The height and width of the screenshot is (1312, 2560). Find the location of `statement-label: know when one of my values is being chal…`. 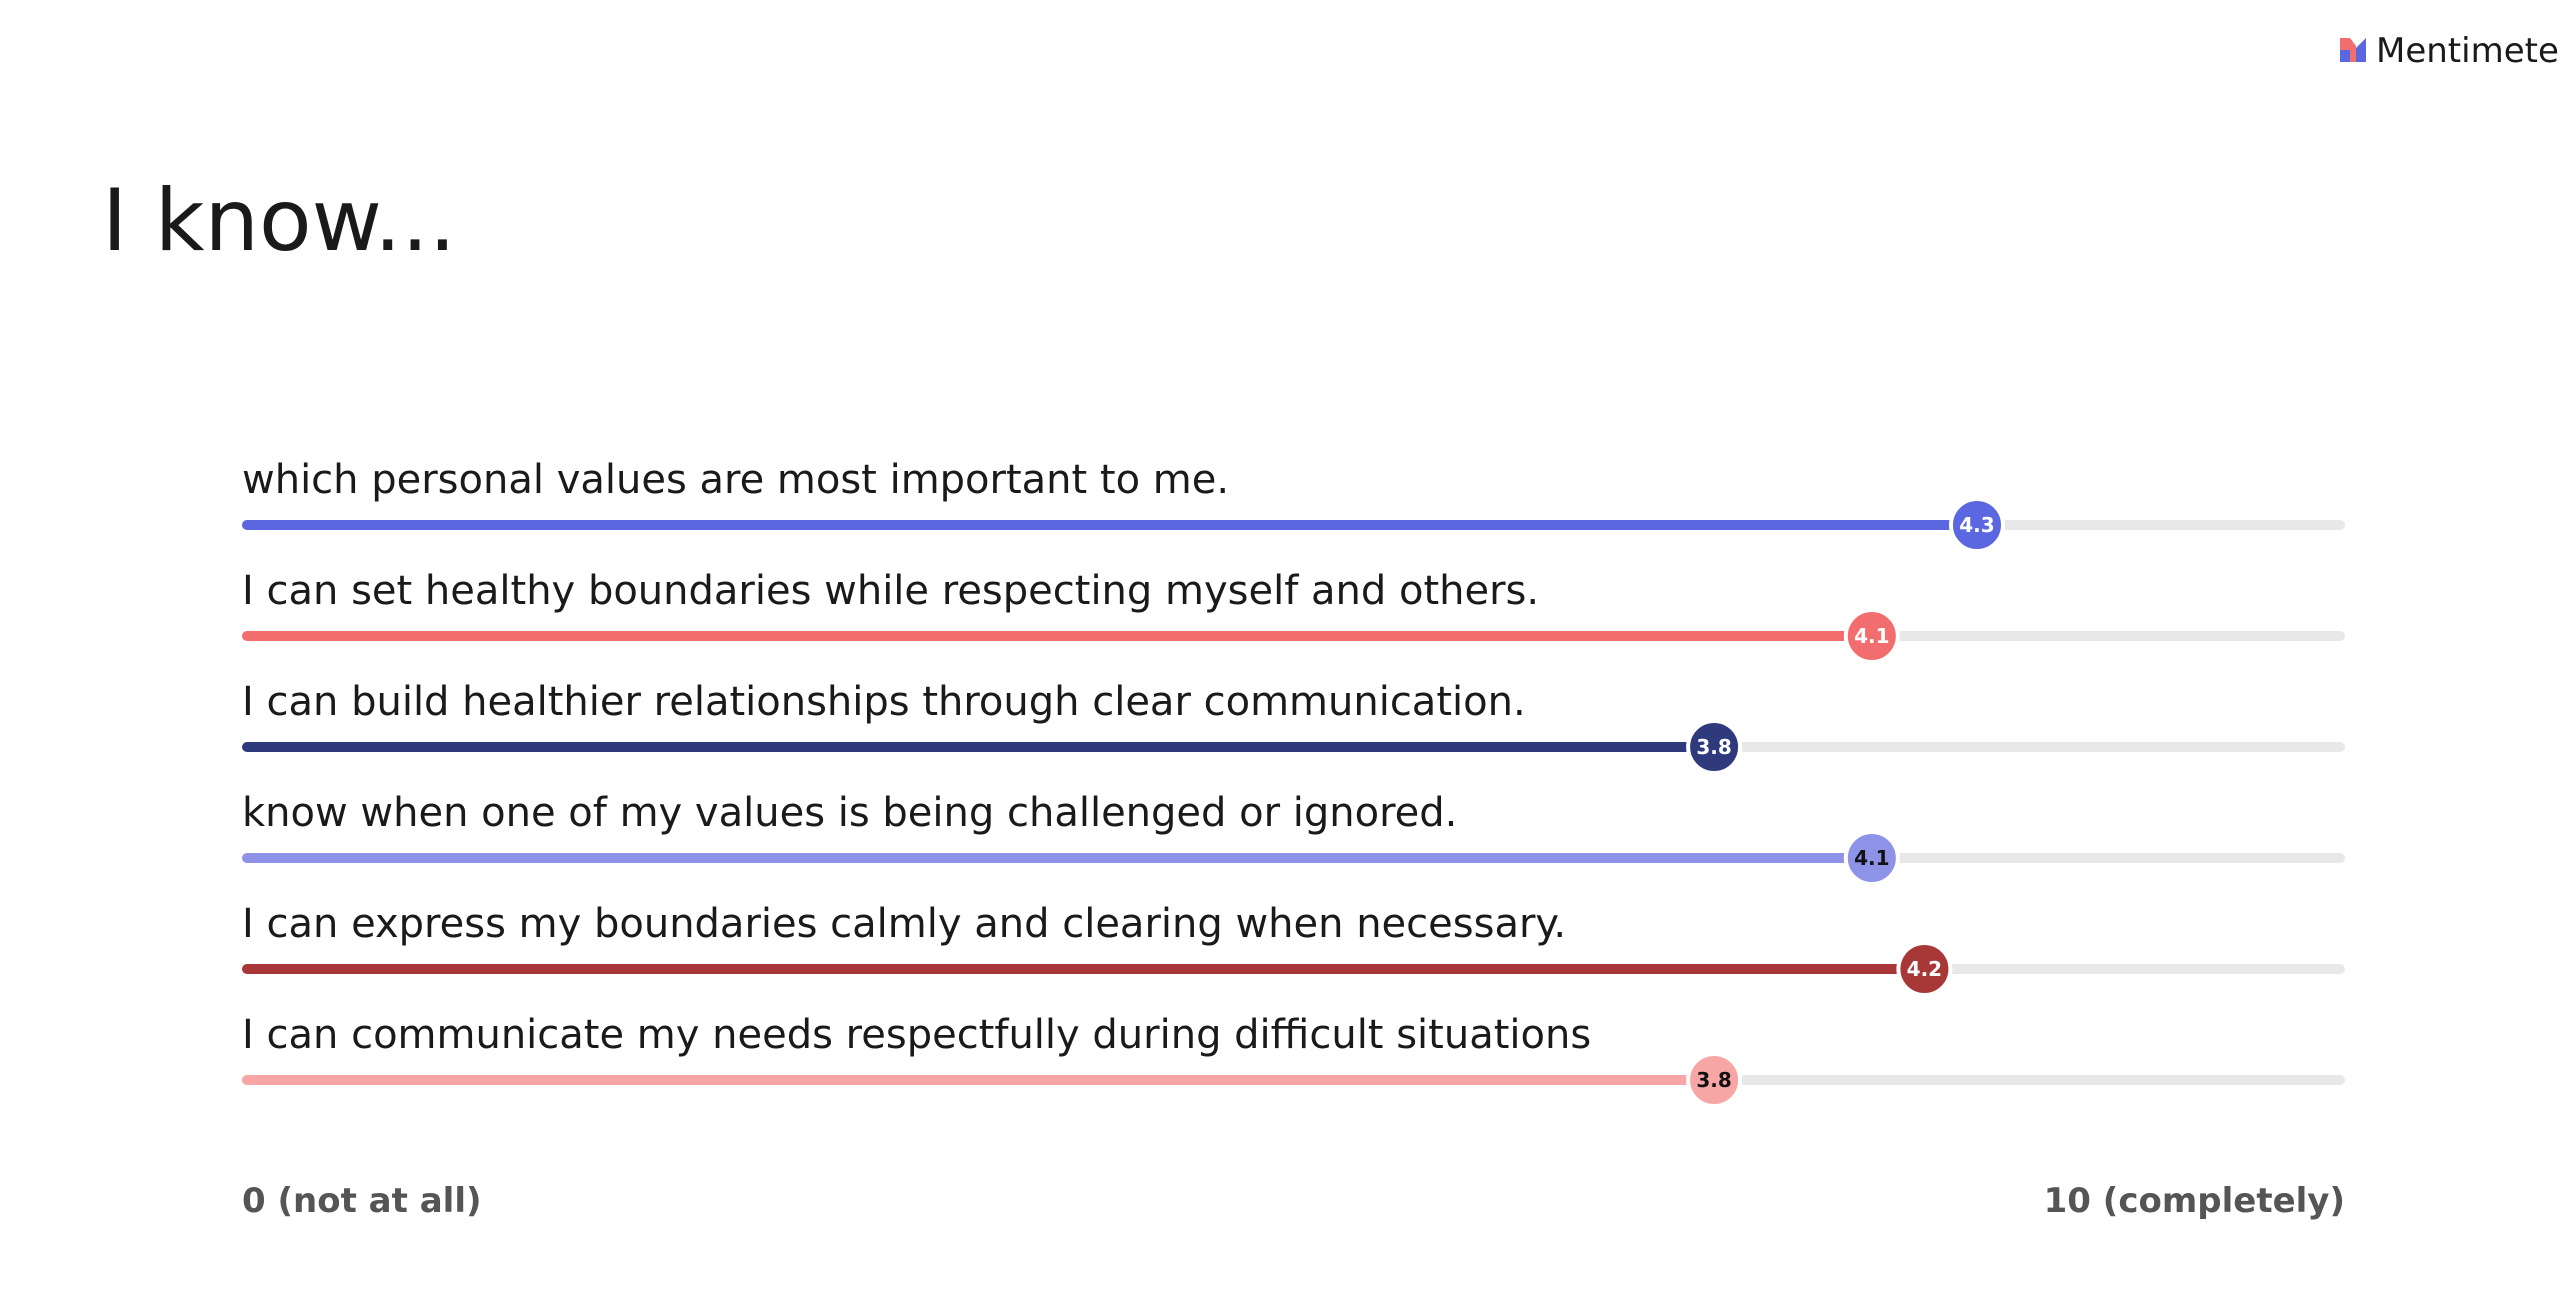

statement-label: know when one of my values is being chal… is located at coordinates (849, 813).